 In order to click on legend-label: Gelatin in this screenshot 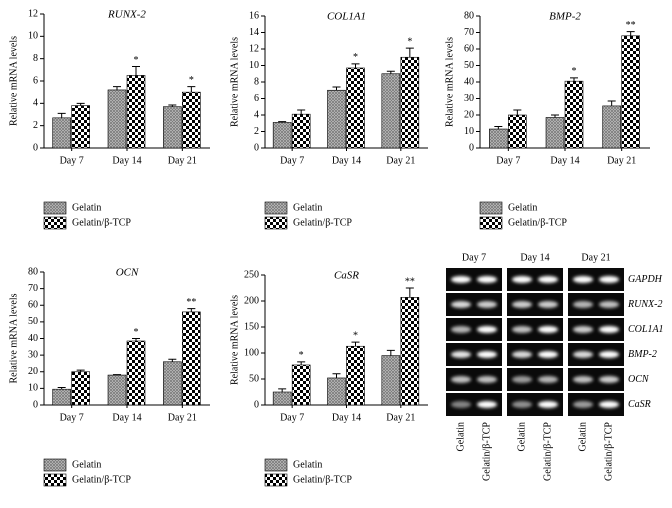, I will do `click(86, 207)`.